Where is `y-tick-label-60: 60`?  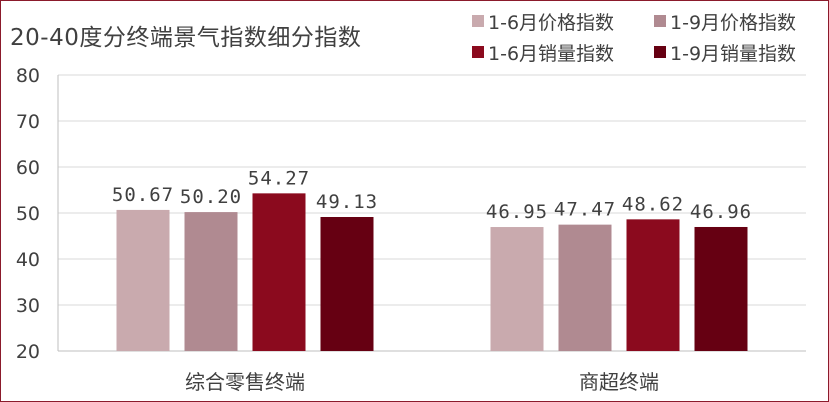 y-tick-label-60: 60 is located at coordinates (28, 168).